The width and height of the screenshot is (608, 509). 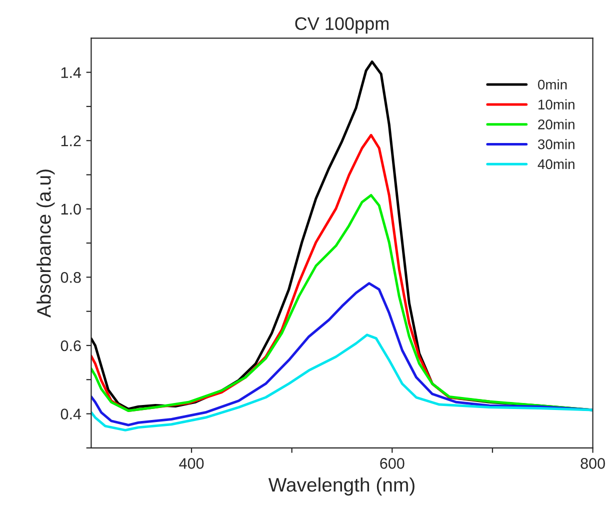 I want to click on y-tick-label: 0.6, so click(x=70, y=346).